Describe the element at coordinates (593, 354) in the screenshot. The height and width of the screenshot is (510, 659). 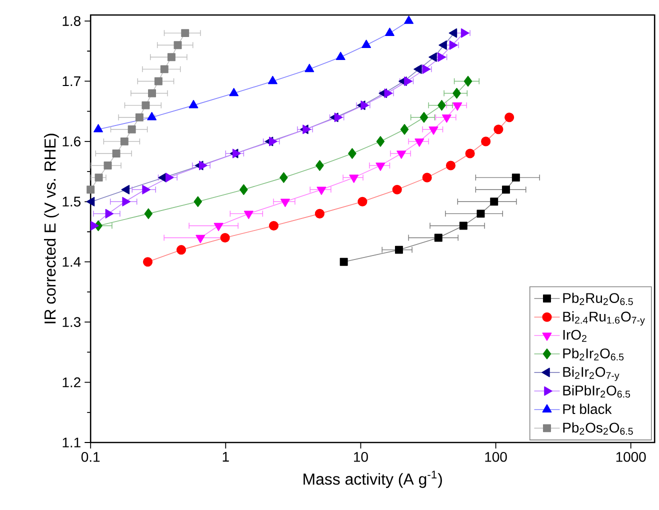
I see `legend-label: Pb$_{2}$Ir$_{2}$O$_{6.5}$` at that location.